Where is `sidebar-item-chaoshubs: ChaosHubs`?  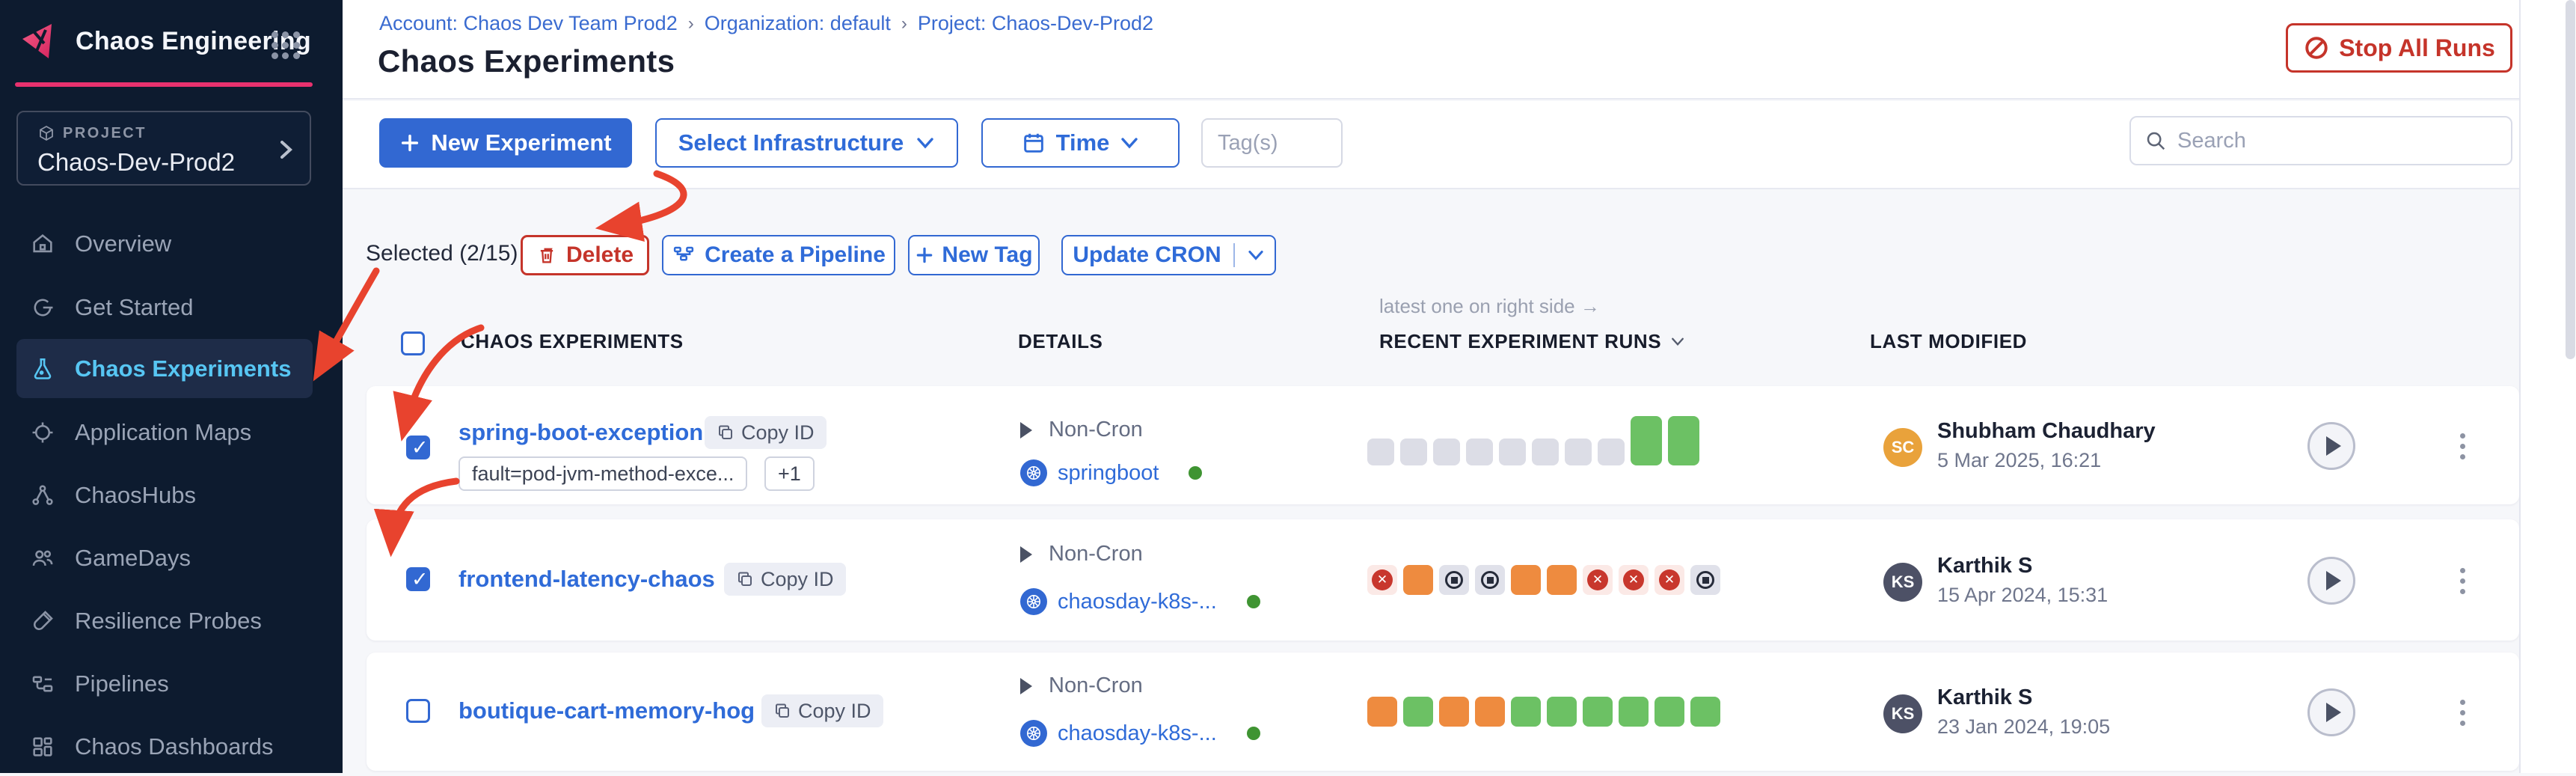
sidebar-item-chaoshubs: ChaosHubs is located at coordinates (164, 495).